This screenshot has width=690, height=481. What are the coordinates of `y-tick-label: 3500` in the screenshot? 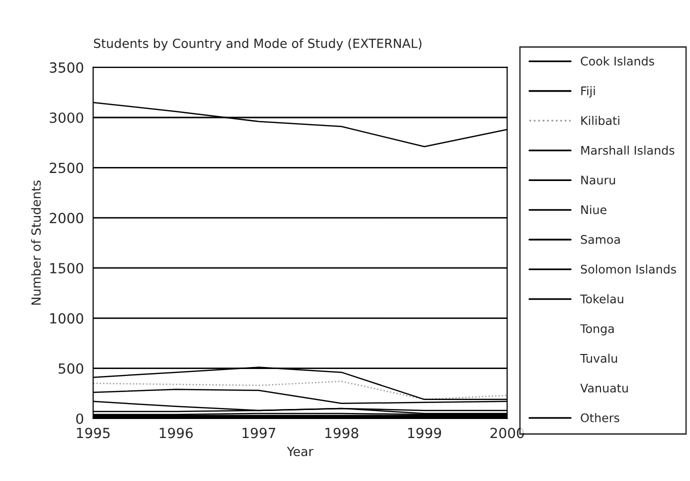 It's located at (67, 67).